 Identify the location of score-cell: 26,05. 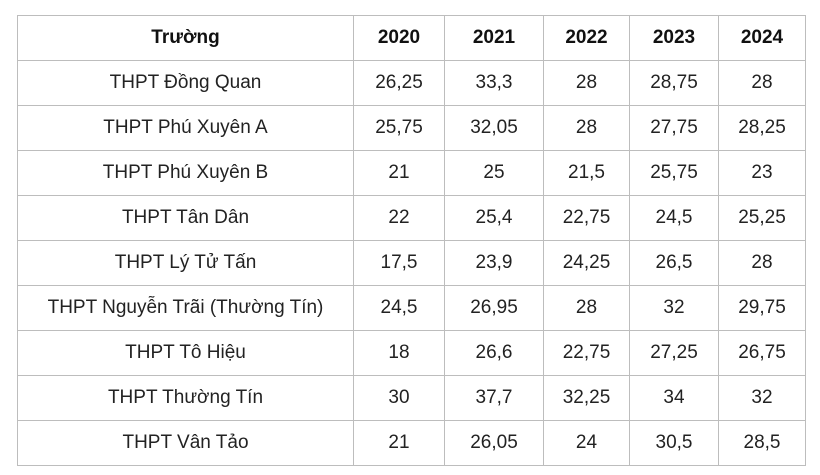
(494, 443).